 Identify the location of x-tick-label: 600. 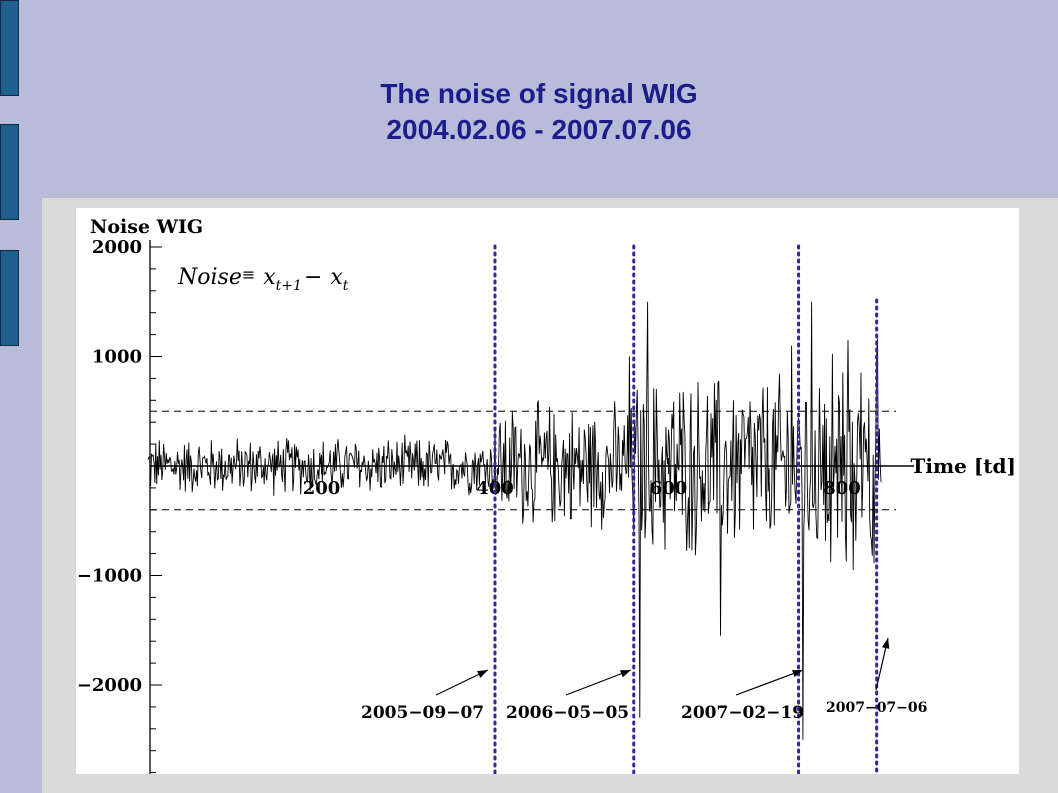
(669, 488).